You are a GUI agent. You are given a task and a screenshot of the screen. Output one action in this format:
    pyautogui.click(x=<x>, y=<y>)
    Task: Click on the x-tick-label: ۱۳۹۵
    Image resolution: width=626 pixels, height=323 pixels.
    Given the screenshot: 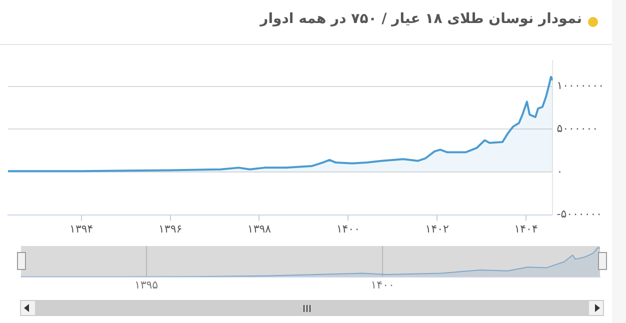 What is the action you would take?
    pyautogui.click(x=146, y=285)
    